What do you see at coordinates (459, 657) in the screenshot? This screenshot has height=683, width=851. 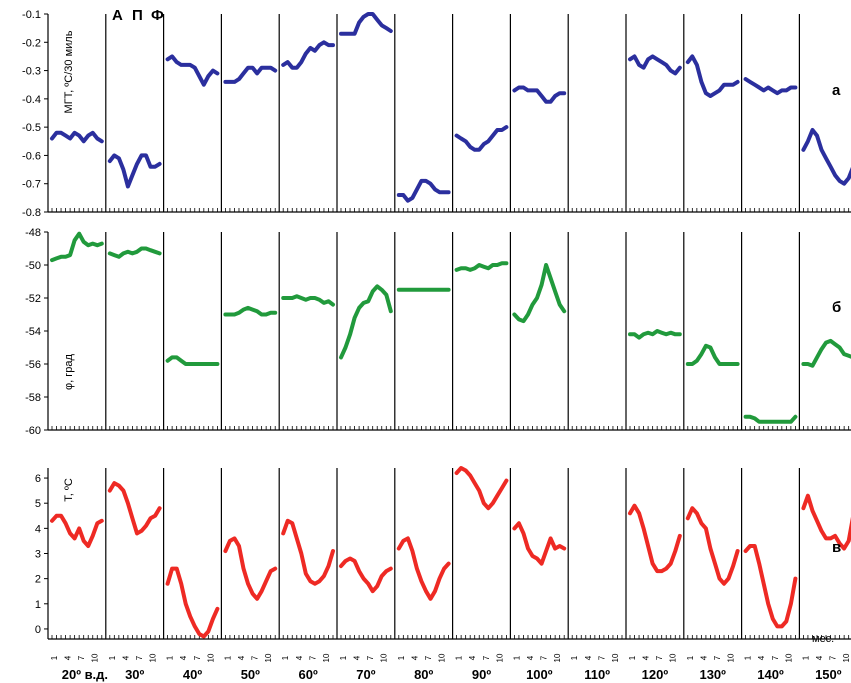 I see `month-tick-label-7-0: 1` at bounding box center [459, 657].